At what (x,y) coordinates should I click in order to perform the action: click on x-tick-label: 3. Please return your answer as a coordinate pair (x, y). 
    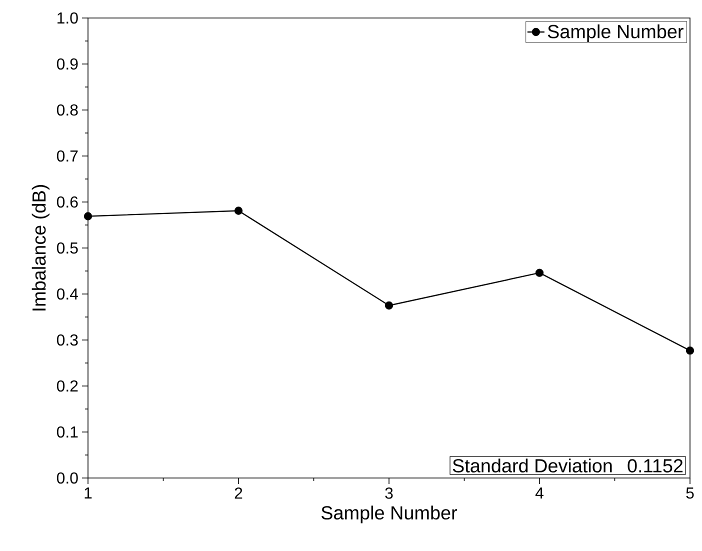
    Looking at the image, I should click on (389, 493).